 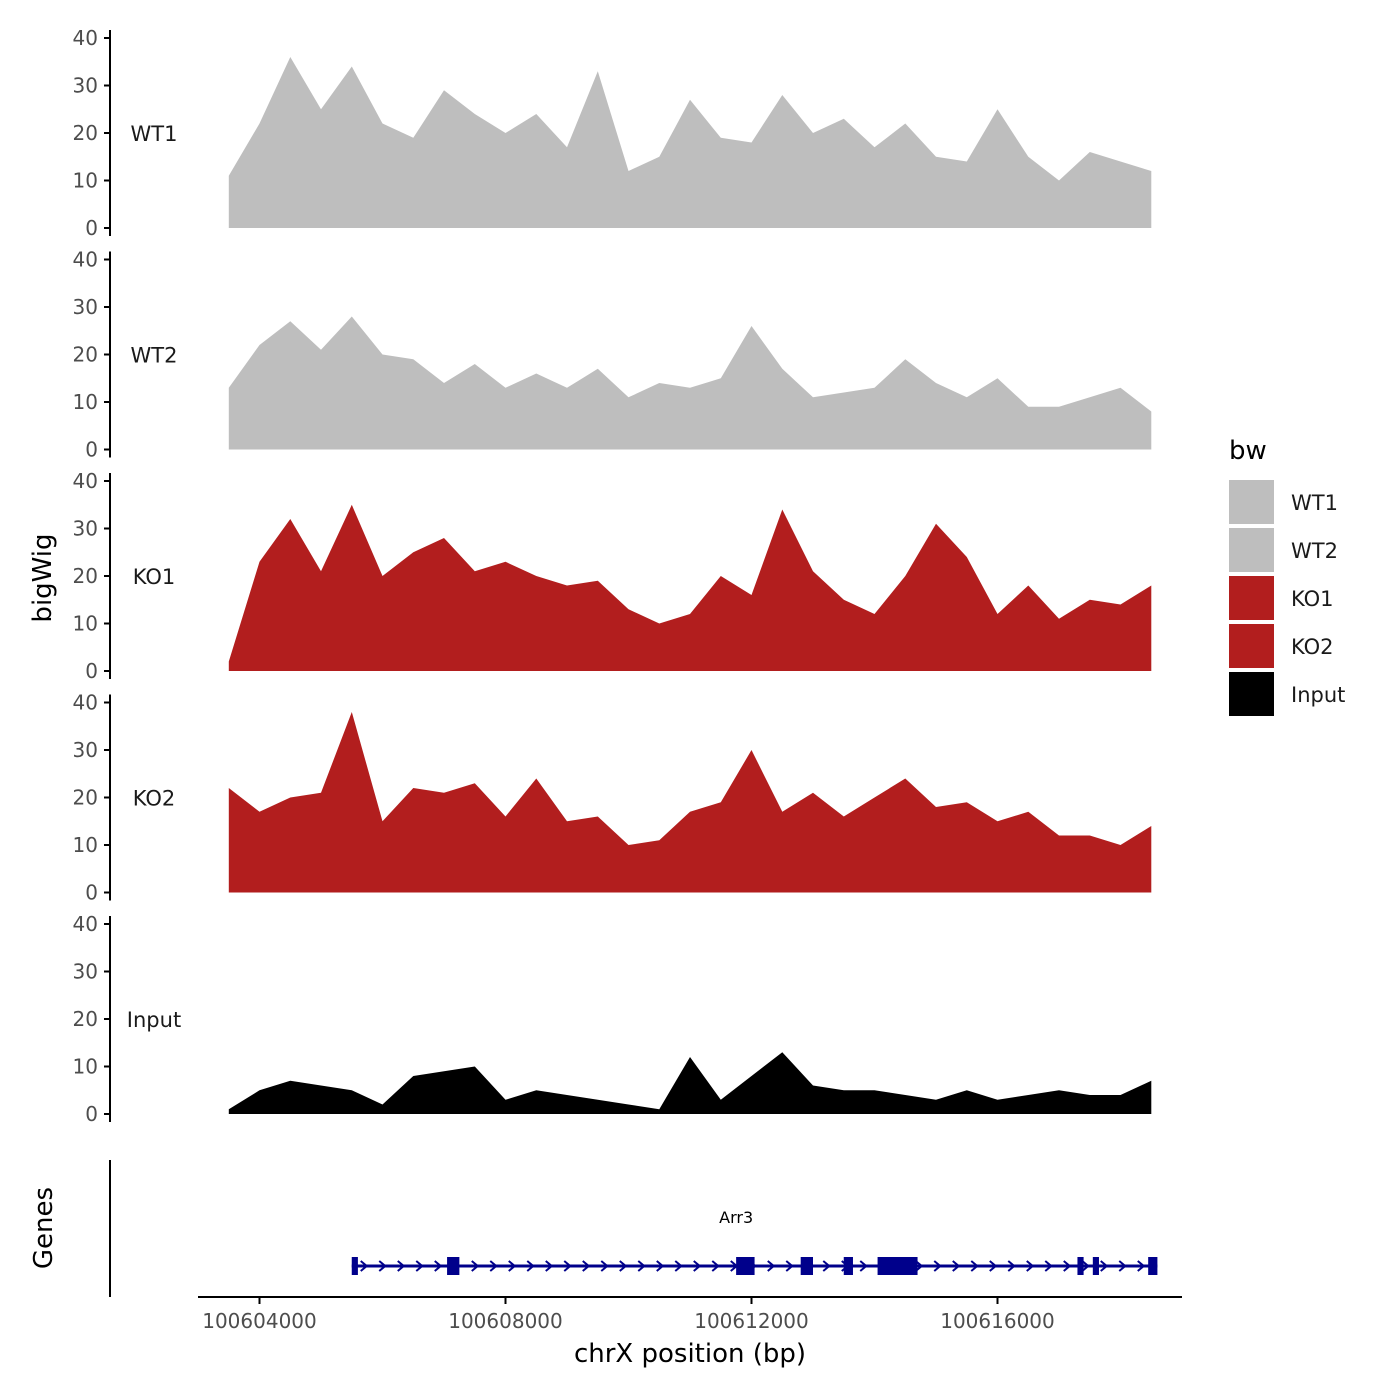 What do you see at coordinates (1318, 695) in the screenshot?
I see `legend-label-input: Input` at bounding box center [1318, 695].